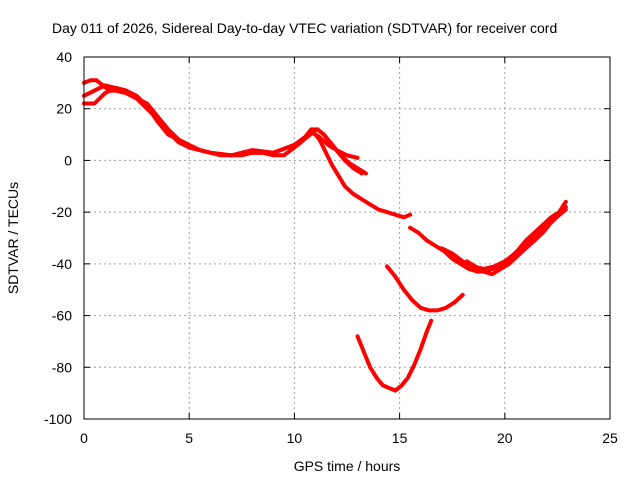 The image size is (640, 480). Describe the element at coordinates (189, 438) in the screenshot. I see `x-tick-label: 5` at that location.